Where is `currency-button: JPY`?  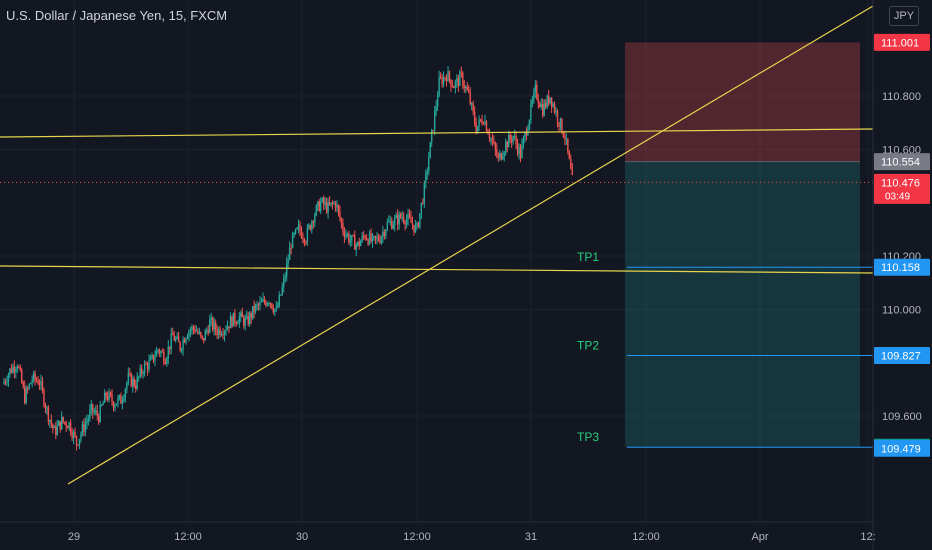
currency-button: JPY is located at coordinates (904, 16).